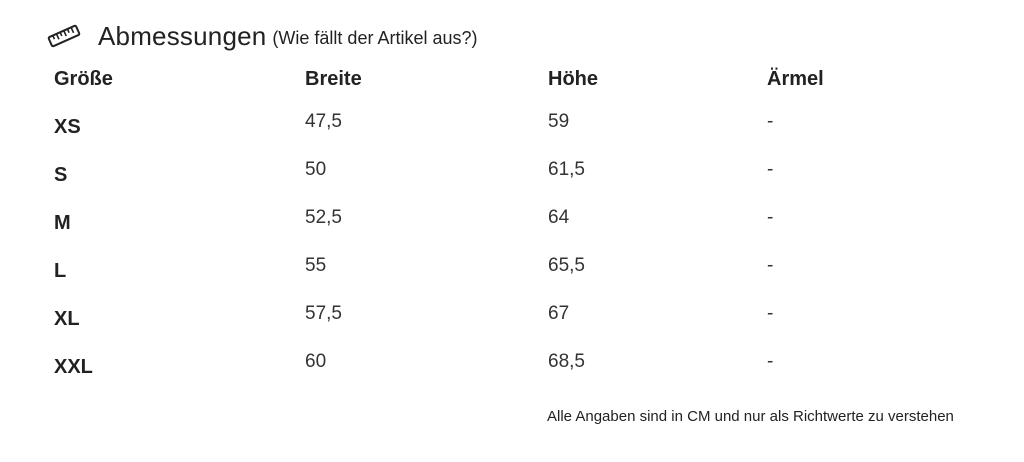  What do you see at coordinates (559, 313) in the screenshot?
I see `height-value: 67` at bounding box center [559, 313].